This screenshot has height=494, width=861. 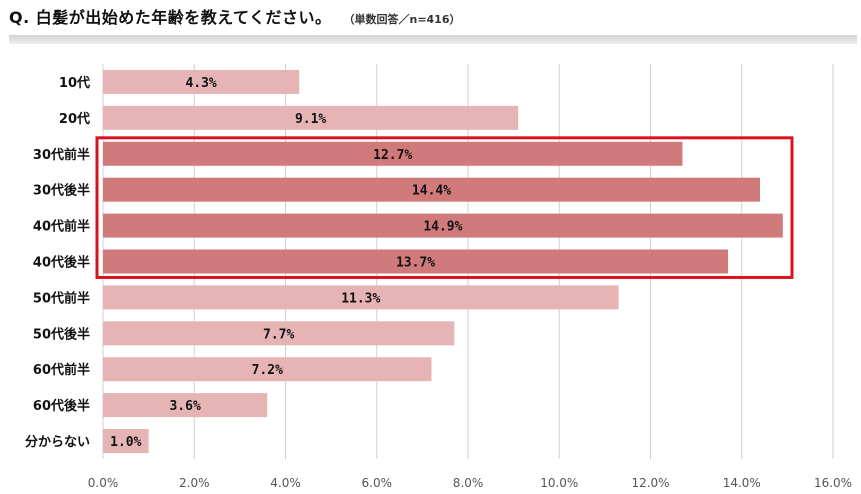 I want to click on chart-title: Q. 白髪が出始めた年齢を教えてください。, so click(x=170, y=17).